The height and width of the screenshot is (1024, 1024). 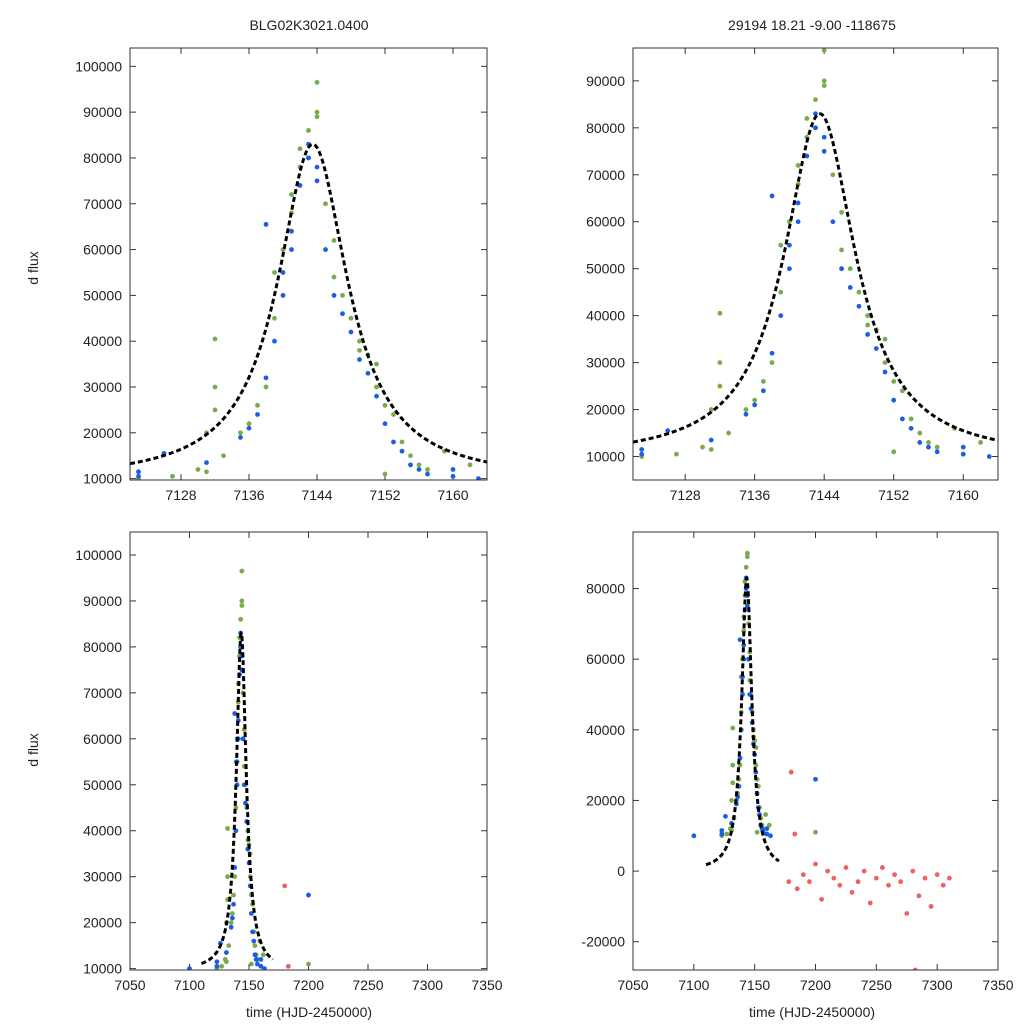 I want to click on ylabel-bottom-left: d flux, so click(x=33, y=749).